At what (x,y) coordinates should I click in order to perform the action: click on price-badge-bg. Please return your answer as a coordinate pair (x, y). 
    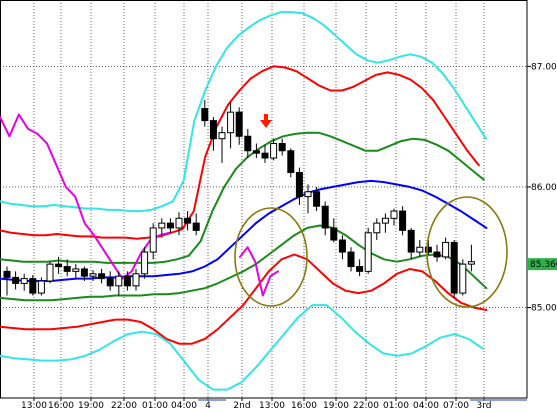
    Looking at the image, I should click on (542, 264).